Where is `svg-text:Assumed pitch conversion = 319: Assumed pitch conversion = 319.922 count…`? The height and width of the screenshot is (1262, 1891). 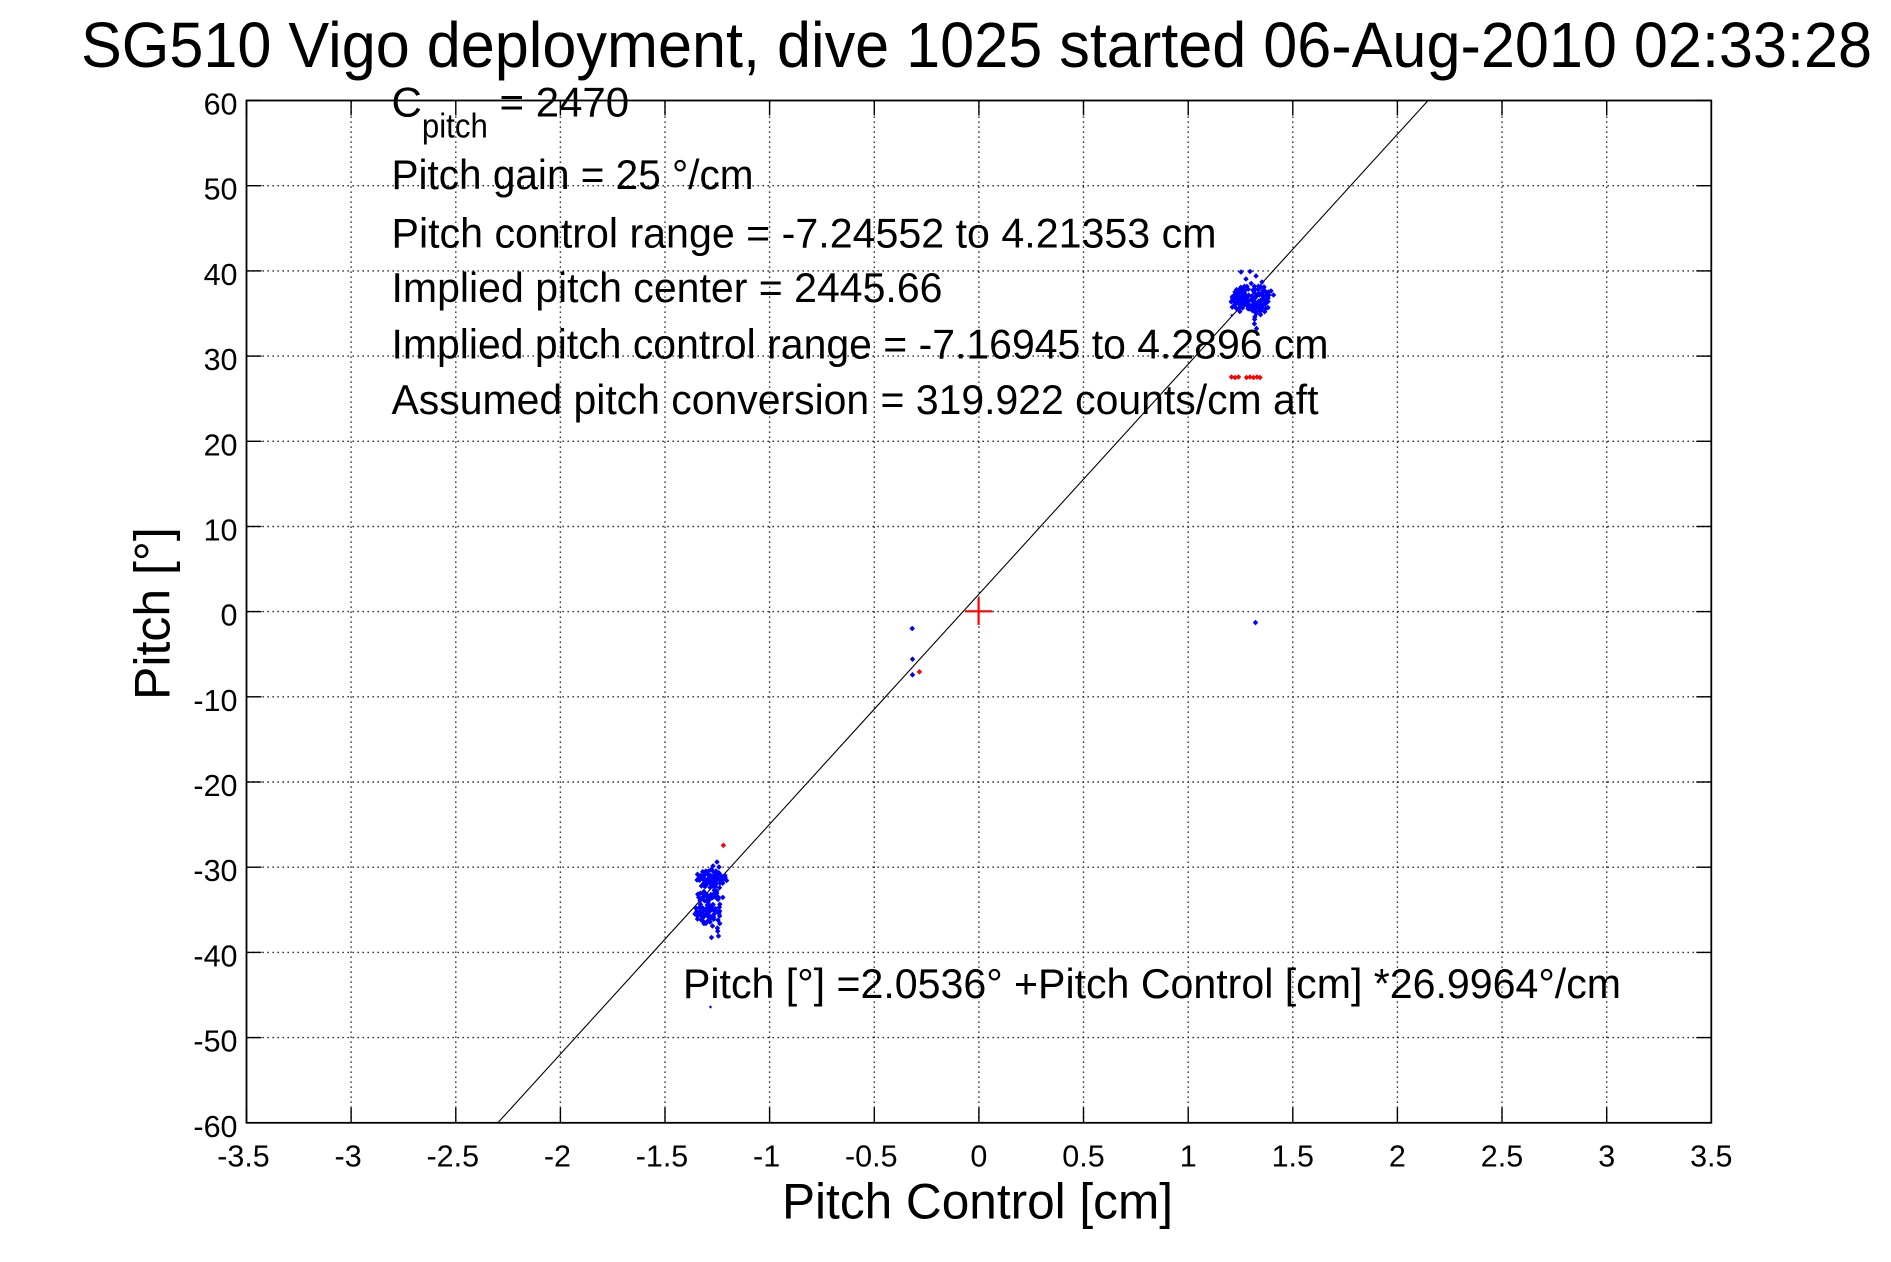 svg-text:Assumed pitch conversion = 319: Assumed pitch conversion = 319.922 count… is located at coordinates (855, 399).